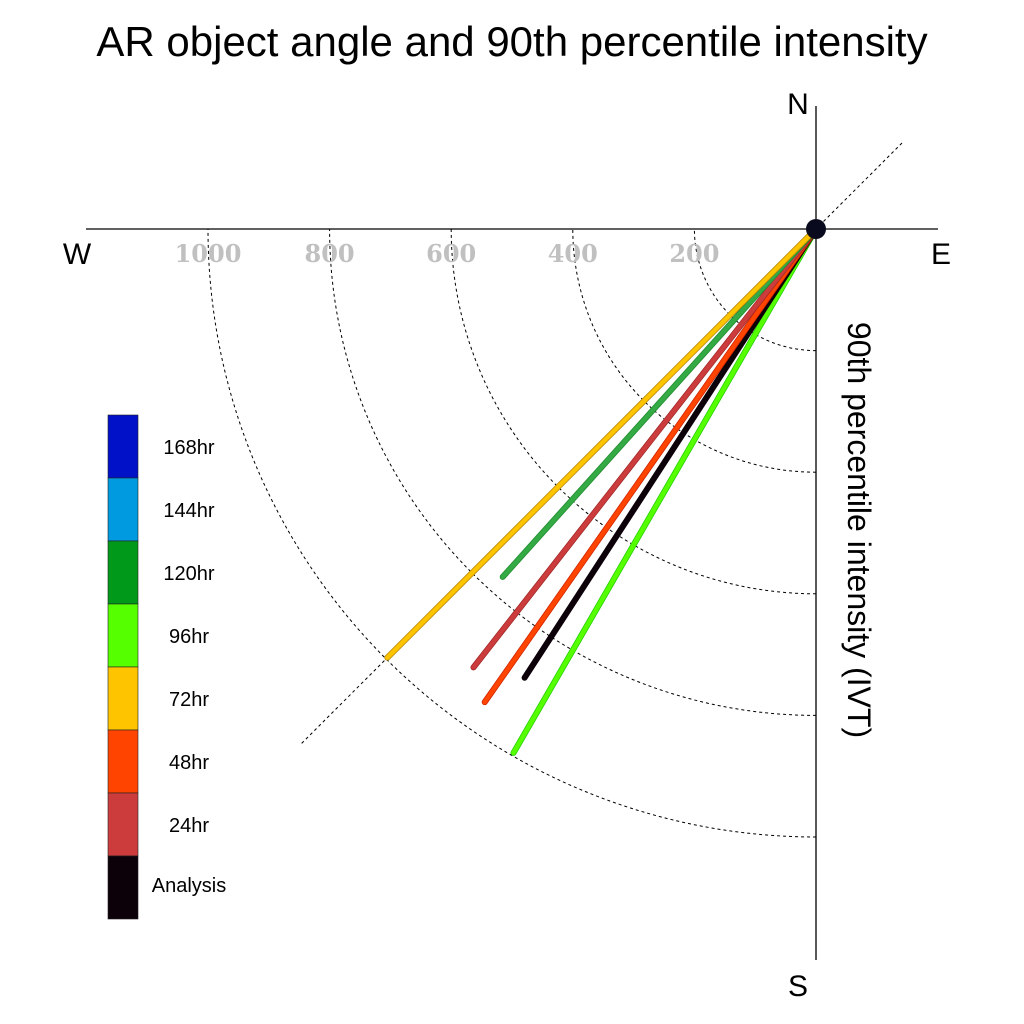 This screenshot has width=1024, height=1024. I want to click on legend-swatch-24hr, so click(123, 824).